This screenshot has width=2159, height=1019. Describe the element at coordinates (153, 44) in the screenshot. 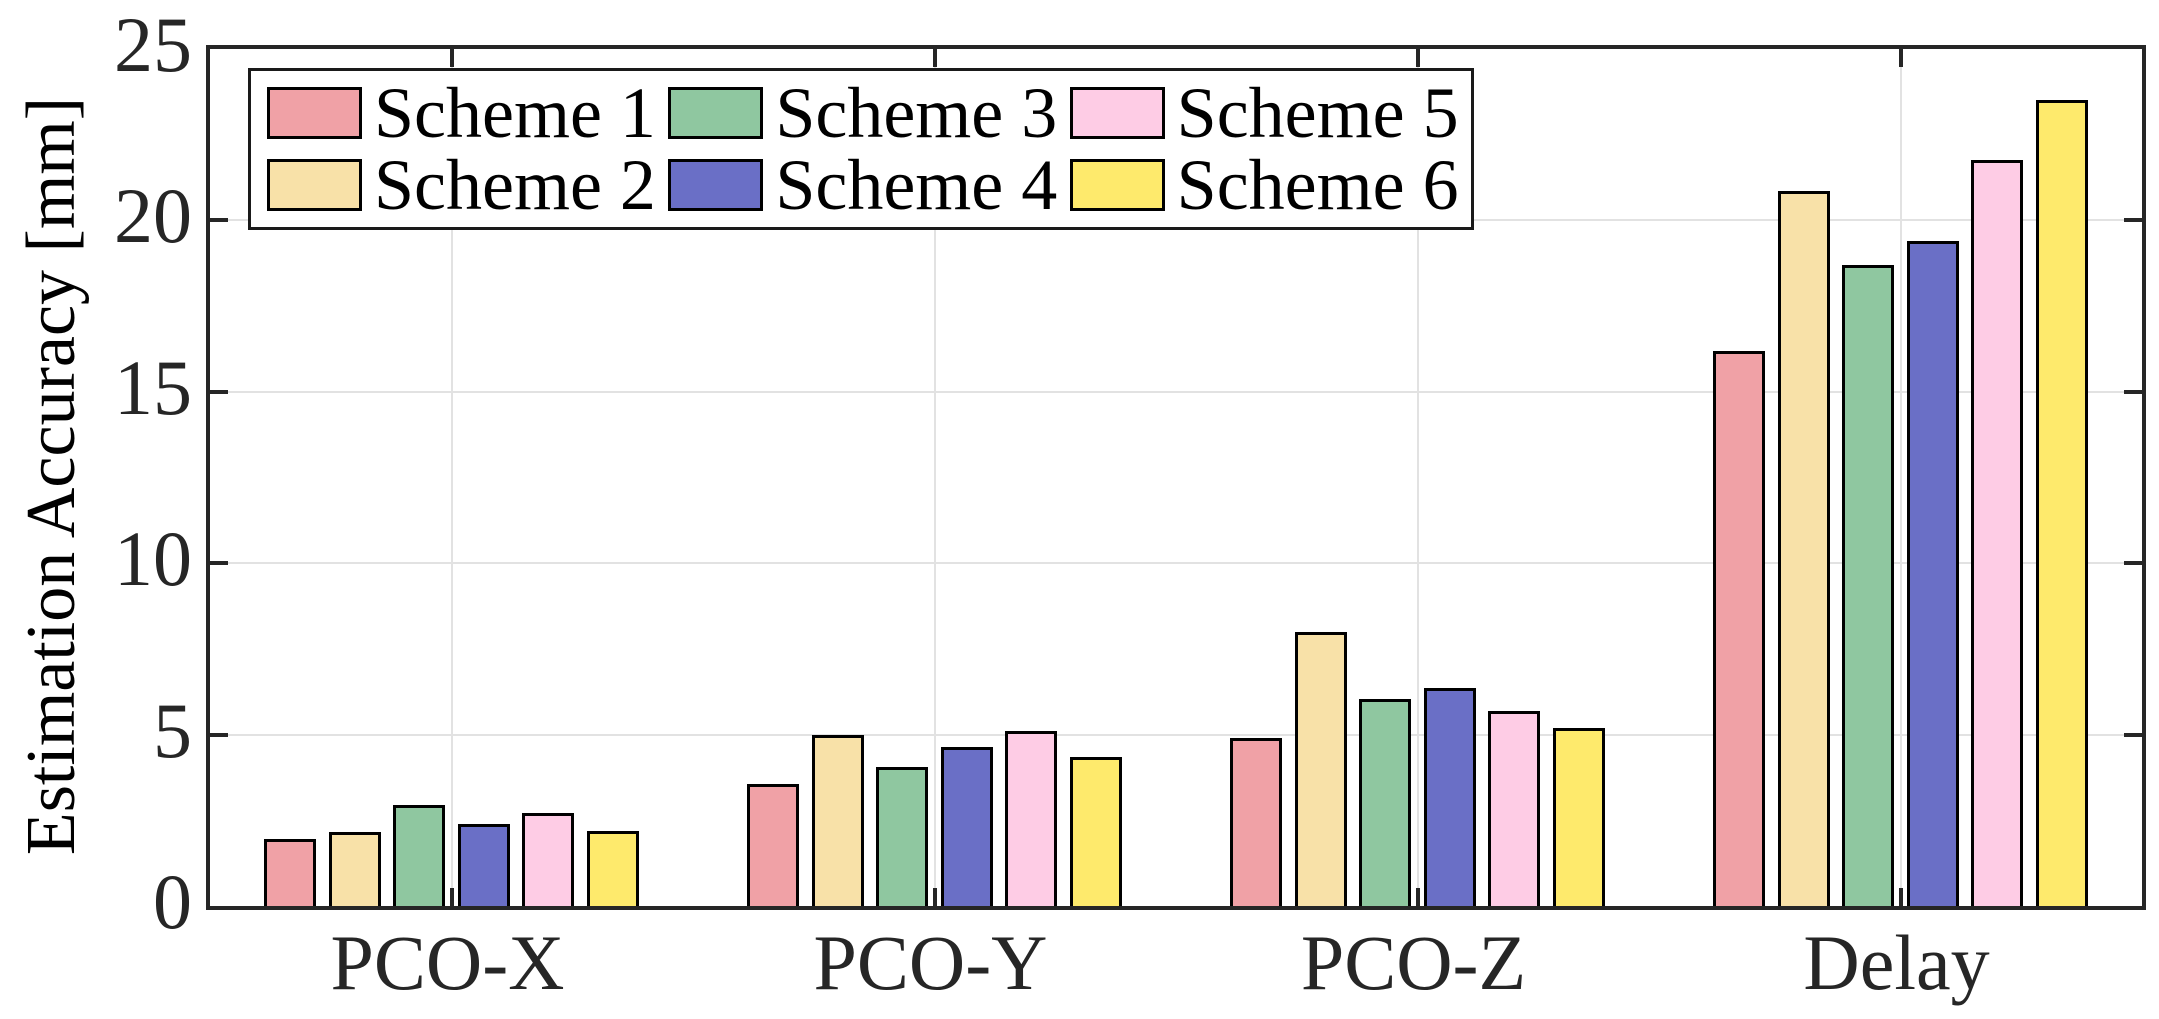

I see `y-tick-label-25: 25` at that location.